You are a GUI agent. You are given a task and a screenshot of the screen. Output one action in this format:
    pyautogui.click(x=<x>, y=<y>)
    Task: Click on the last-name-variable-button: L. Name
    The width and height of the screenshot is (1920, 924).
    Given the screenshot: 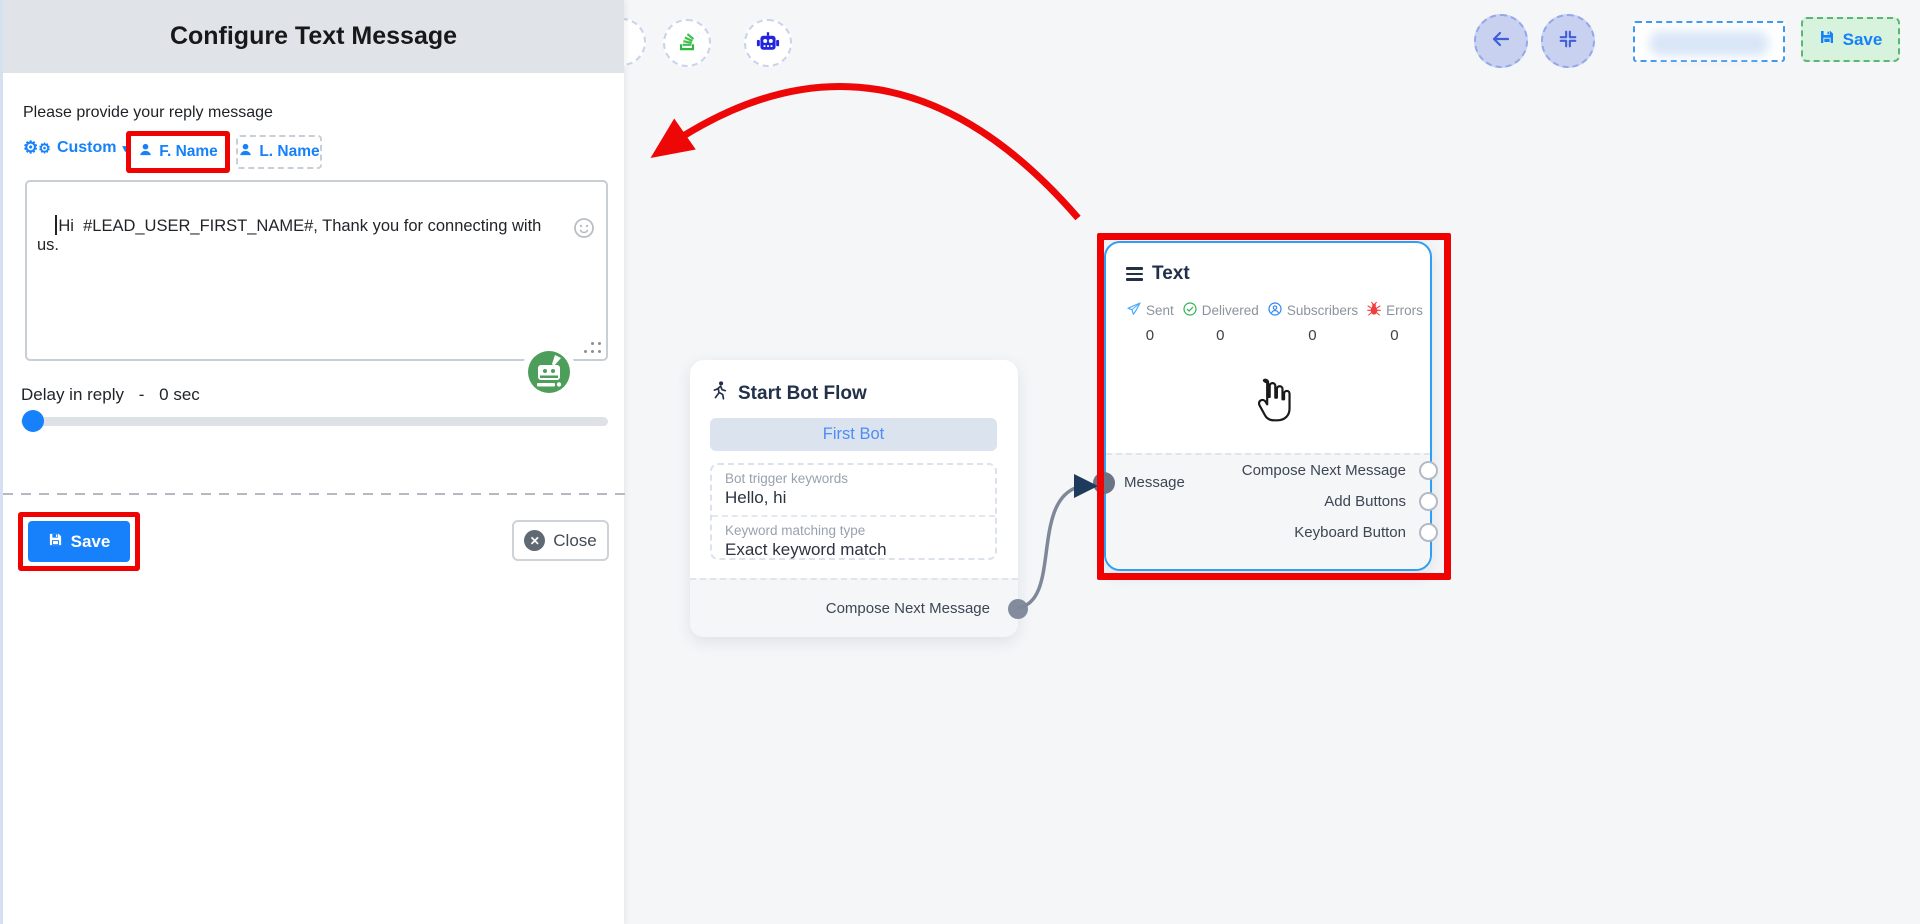 What is the action you would take?
    pyautogui.click(x=279, y=152)
    